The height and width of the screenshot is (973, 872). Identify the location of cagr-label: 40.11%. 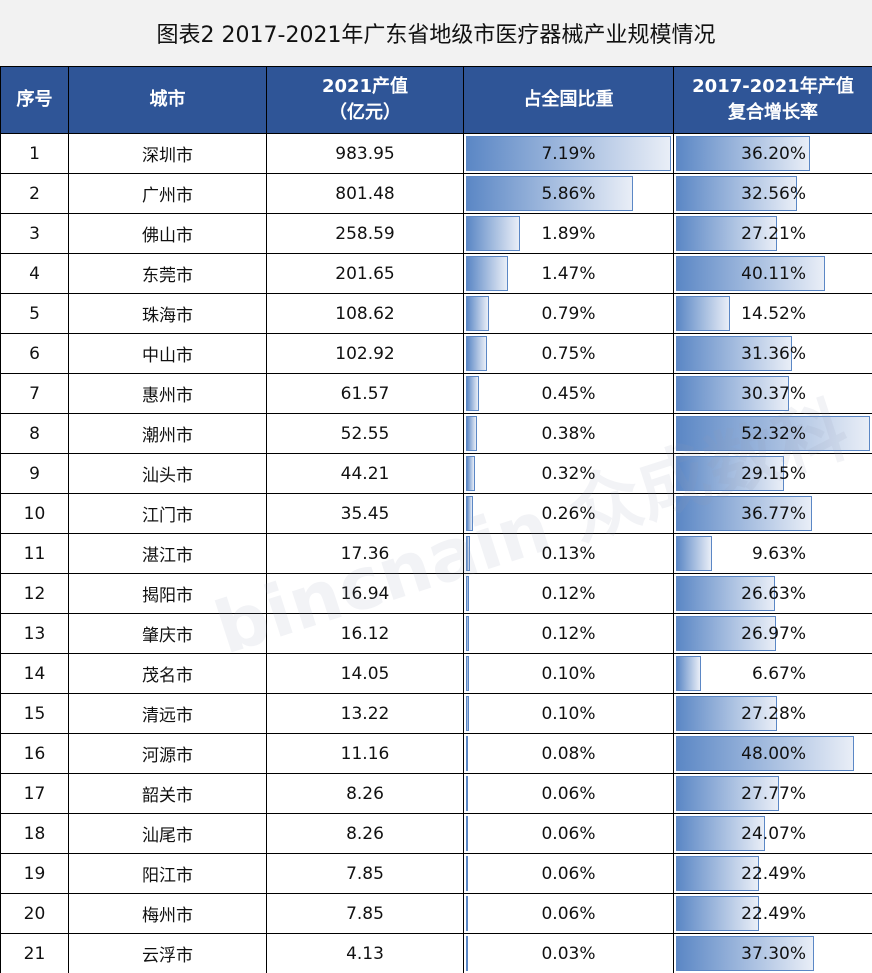
(773, 273).